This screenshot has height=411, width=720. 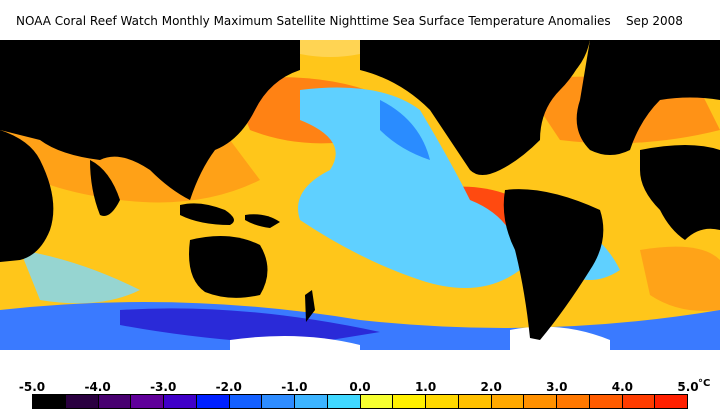 What do you see at coordinates (163, 387) in the screenshot?
I see `legend-tick-label: -3.0` at bounding box center [163, 387].